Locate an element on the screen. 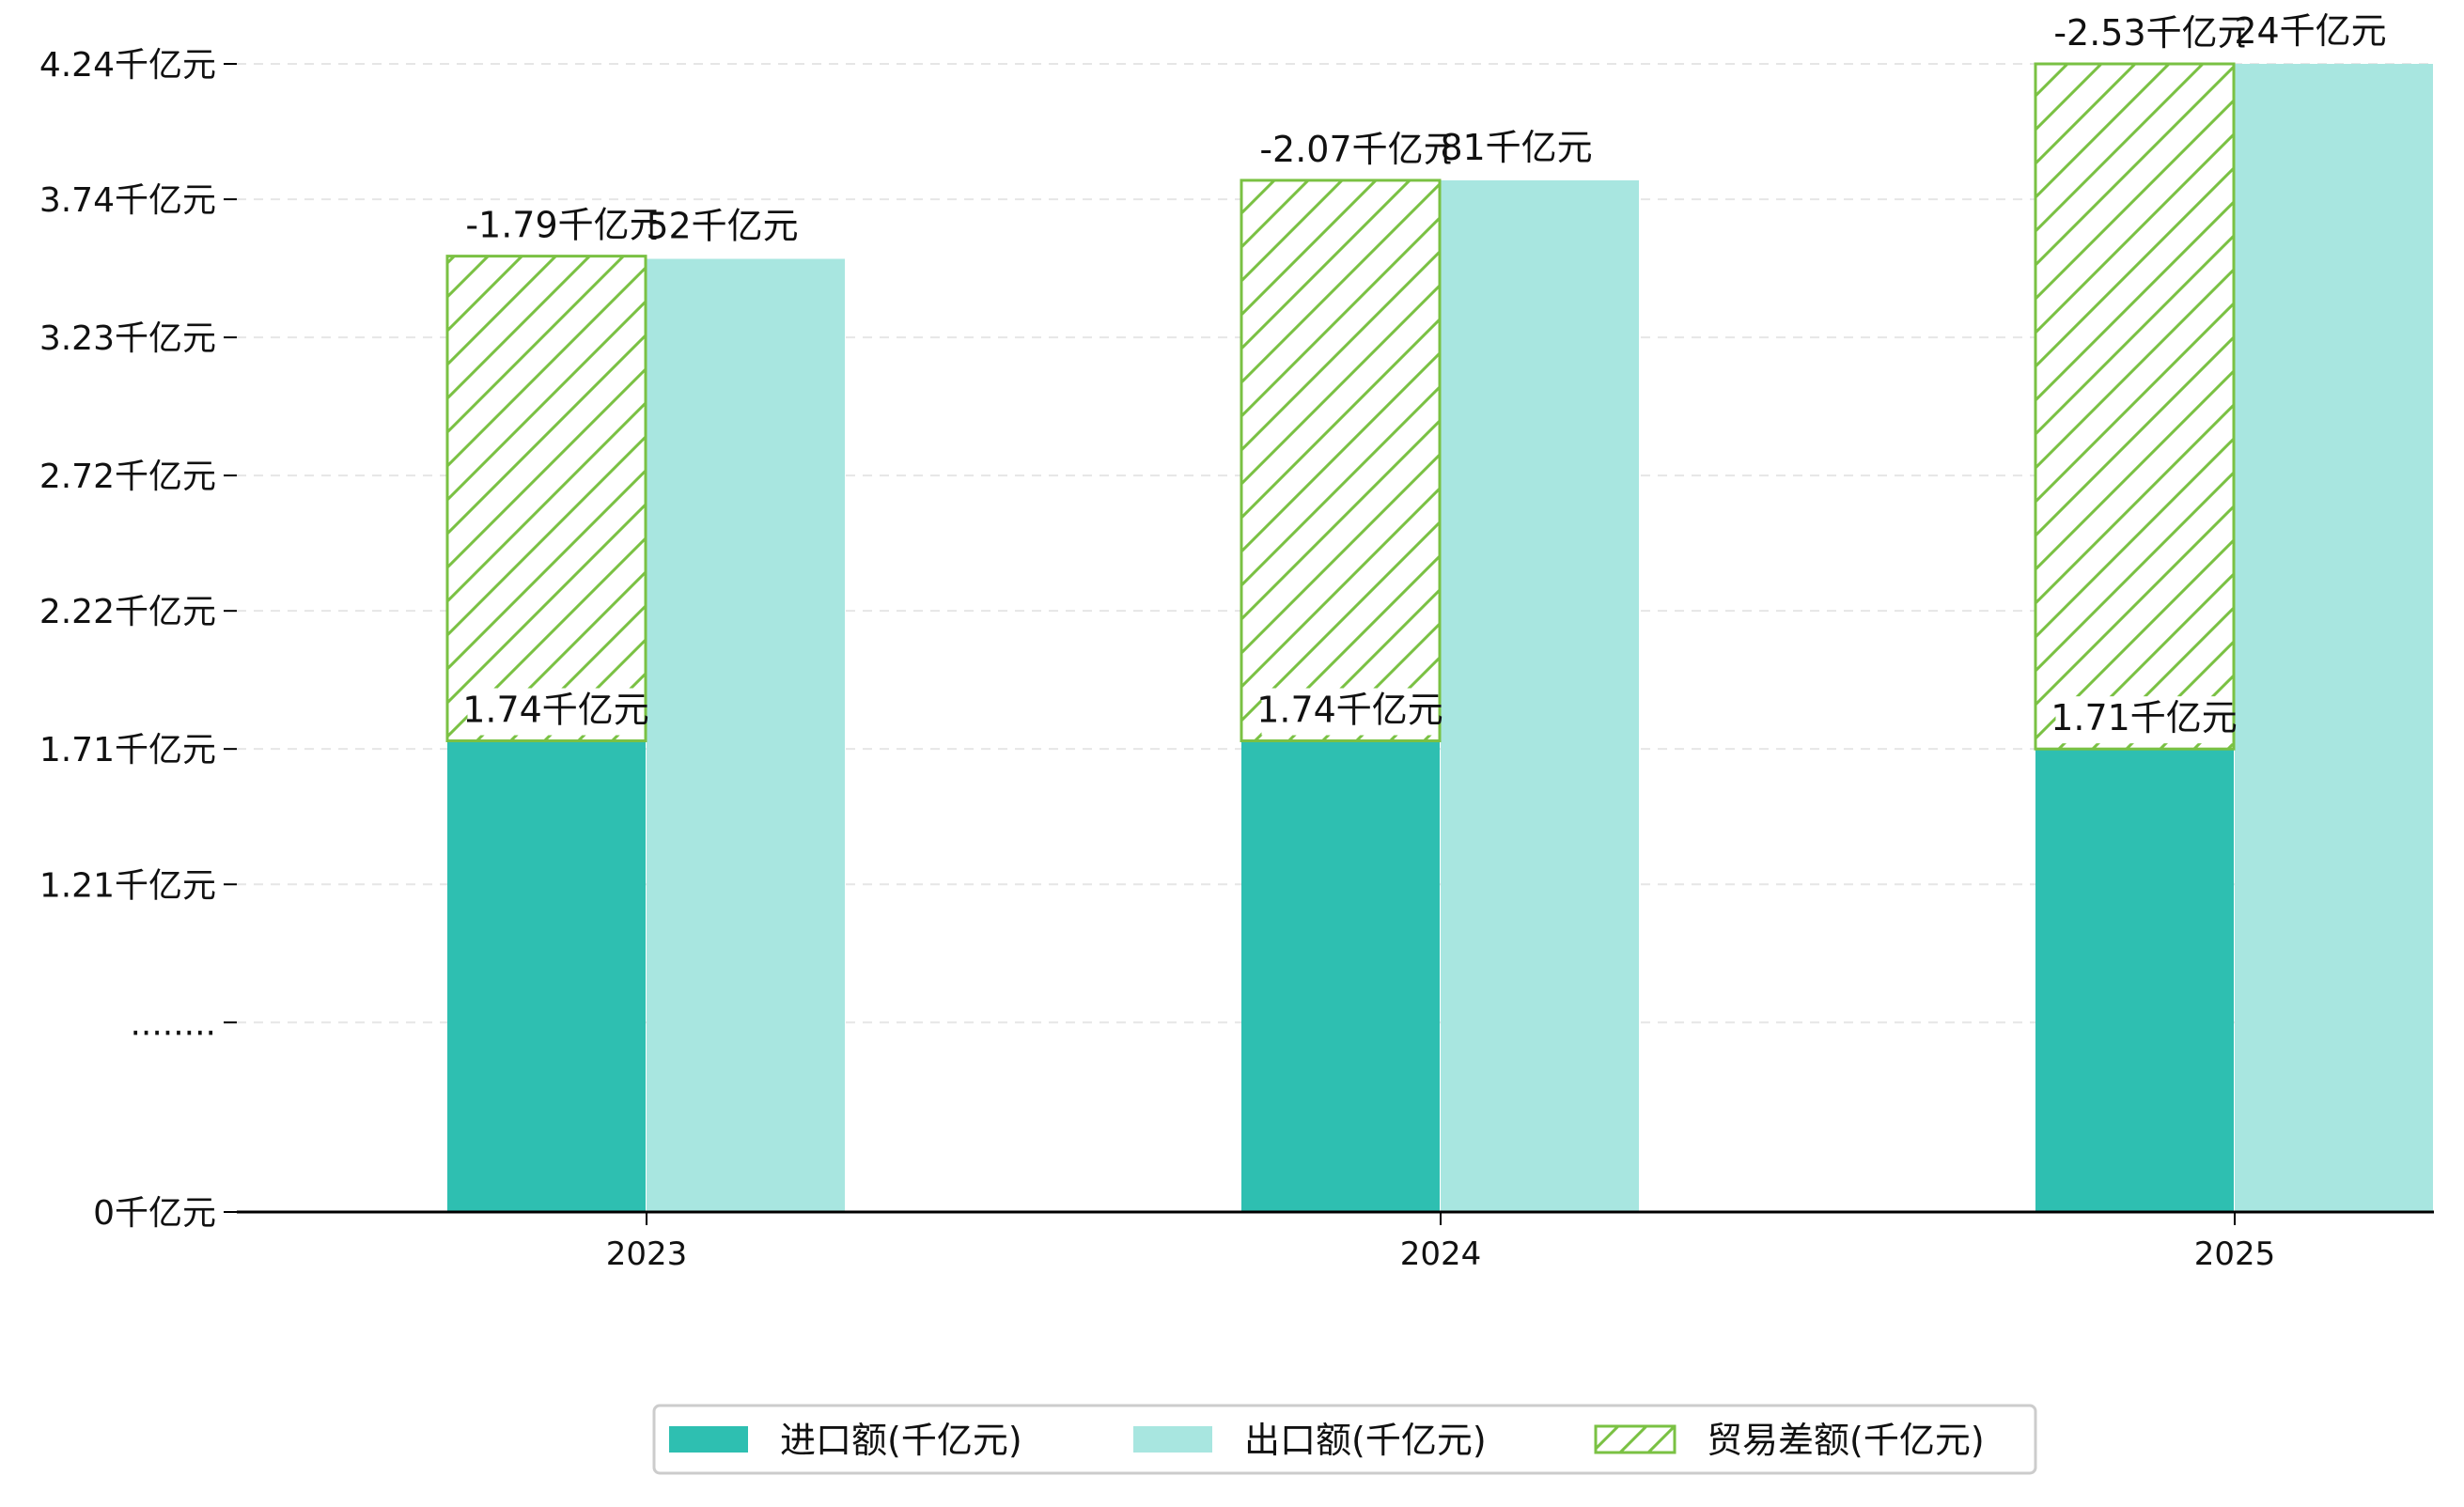 This screenshot has height=1507, width=2464. label-text: 52千亿元 is located at coordinates (722, 226).